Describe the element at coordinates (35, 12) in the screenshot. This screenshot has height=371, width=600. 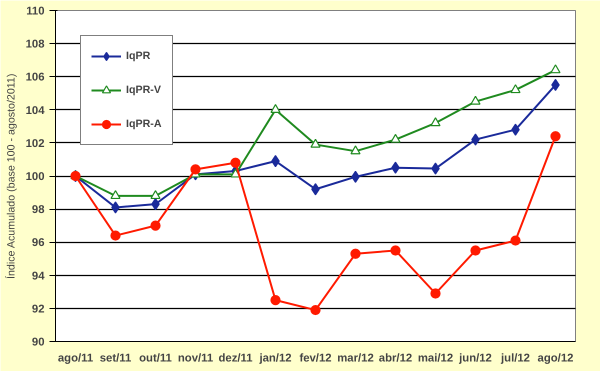
I see `y-tick-label: 110` at that location.